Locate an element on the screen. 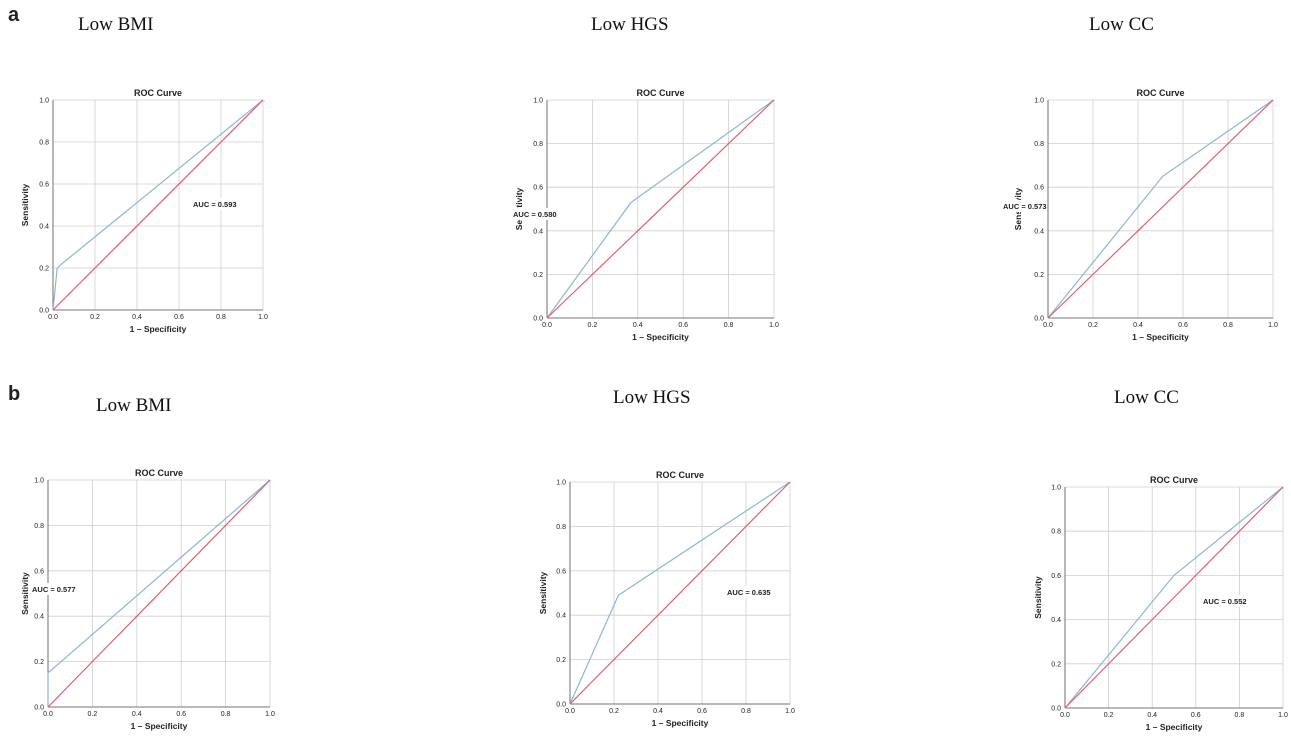 The width and height of the screenshot is (1291, 738). panel-title-a1: Low BMI is located at coordinates (116, 24).